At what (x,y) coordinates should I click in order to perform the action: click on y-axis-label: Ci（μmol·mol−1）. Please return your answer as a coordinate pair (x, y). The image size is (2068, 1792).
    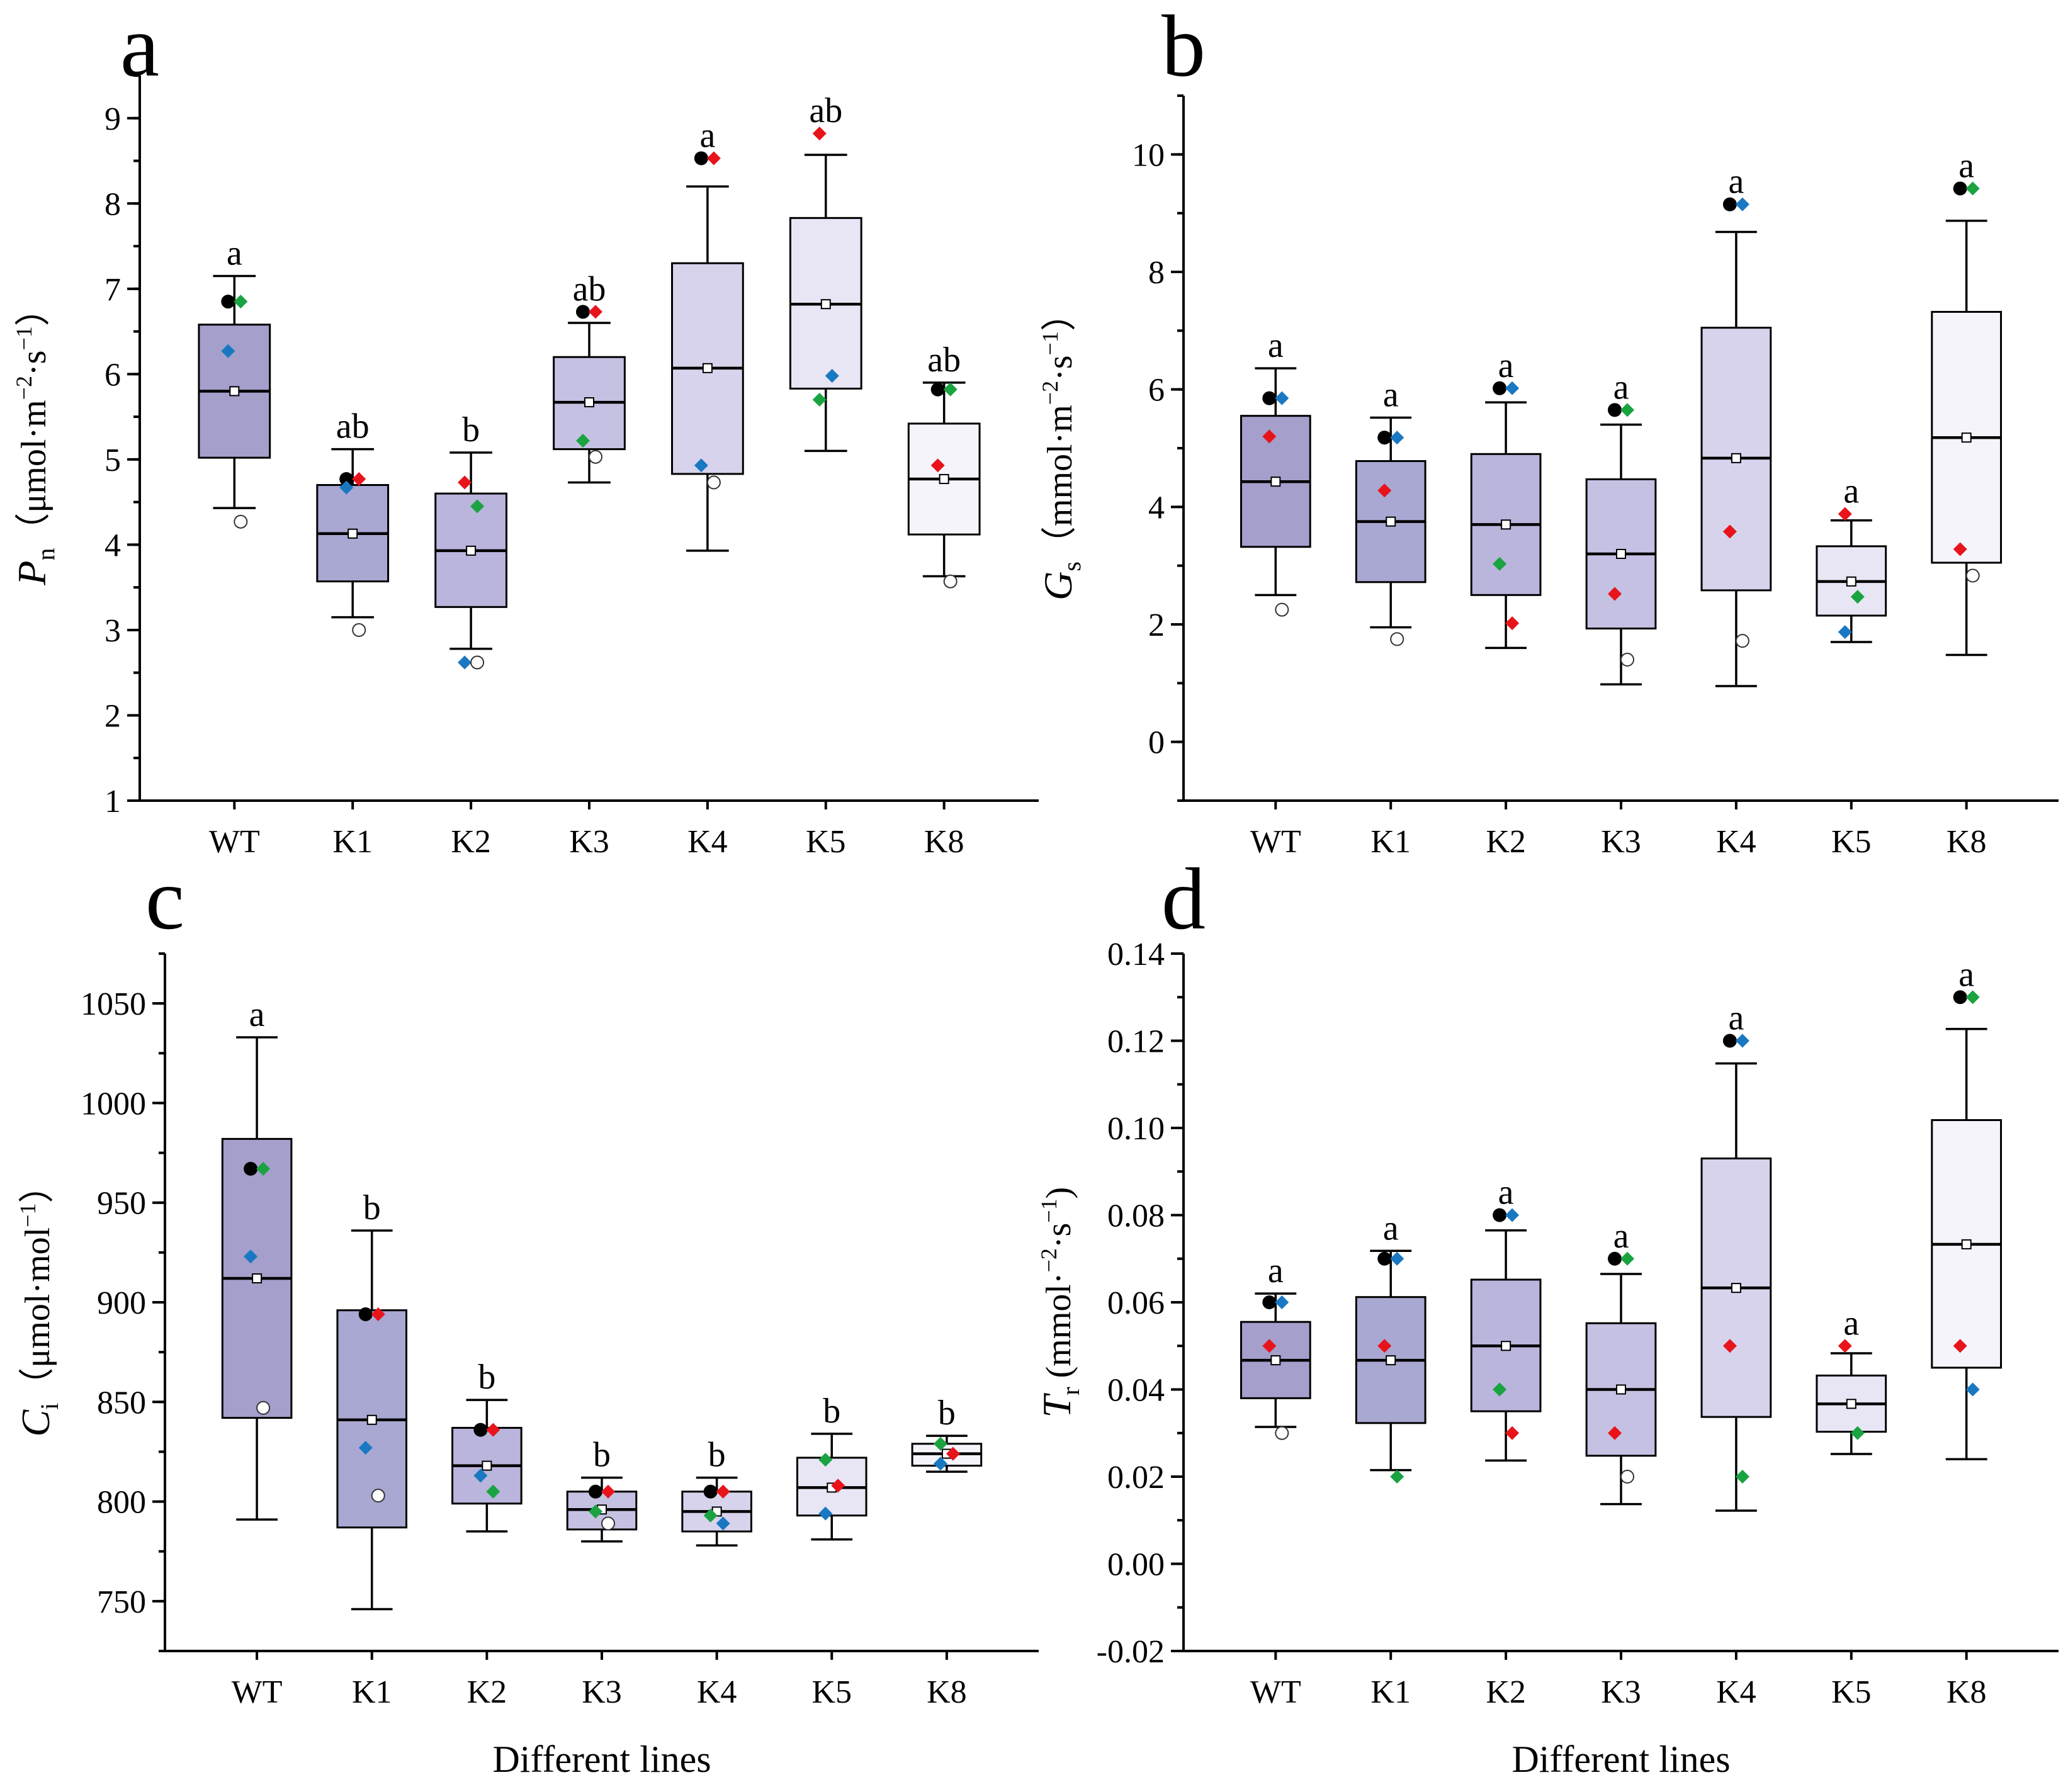
    Looking at the image, I should click on (38, 1302).